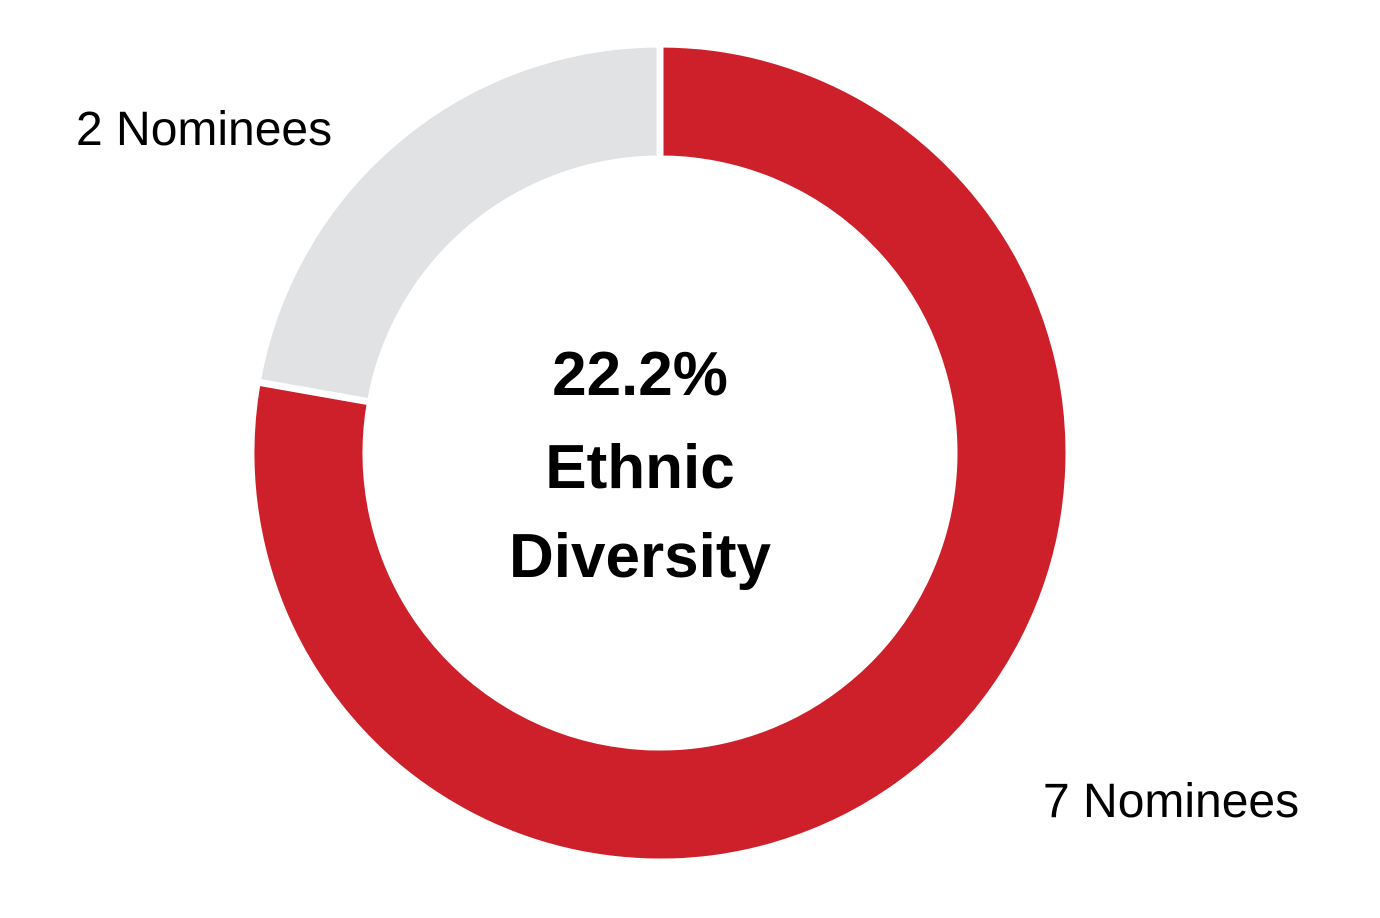  Describe the element at coordinates (640, 556) in the screenshot. I see `center-label-diversity: Diversity` at that location.